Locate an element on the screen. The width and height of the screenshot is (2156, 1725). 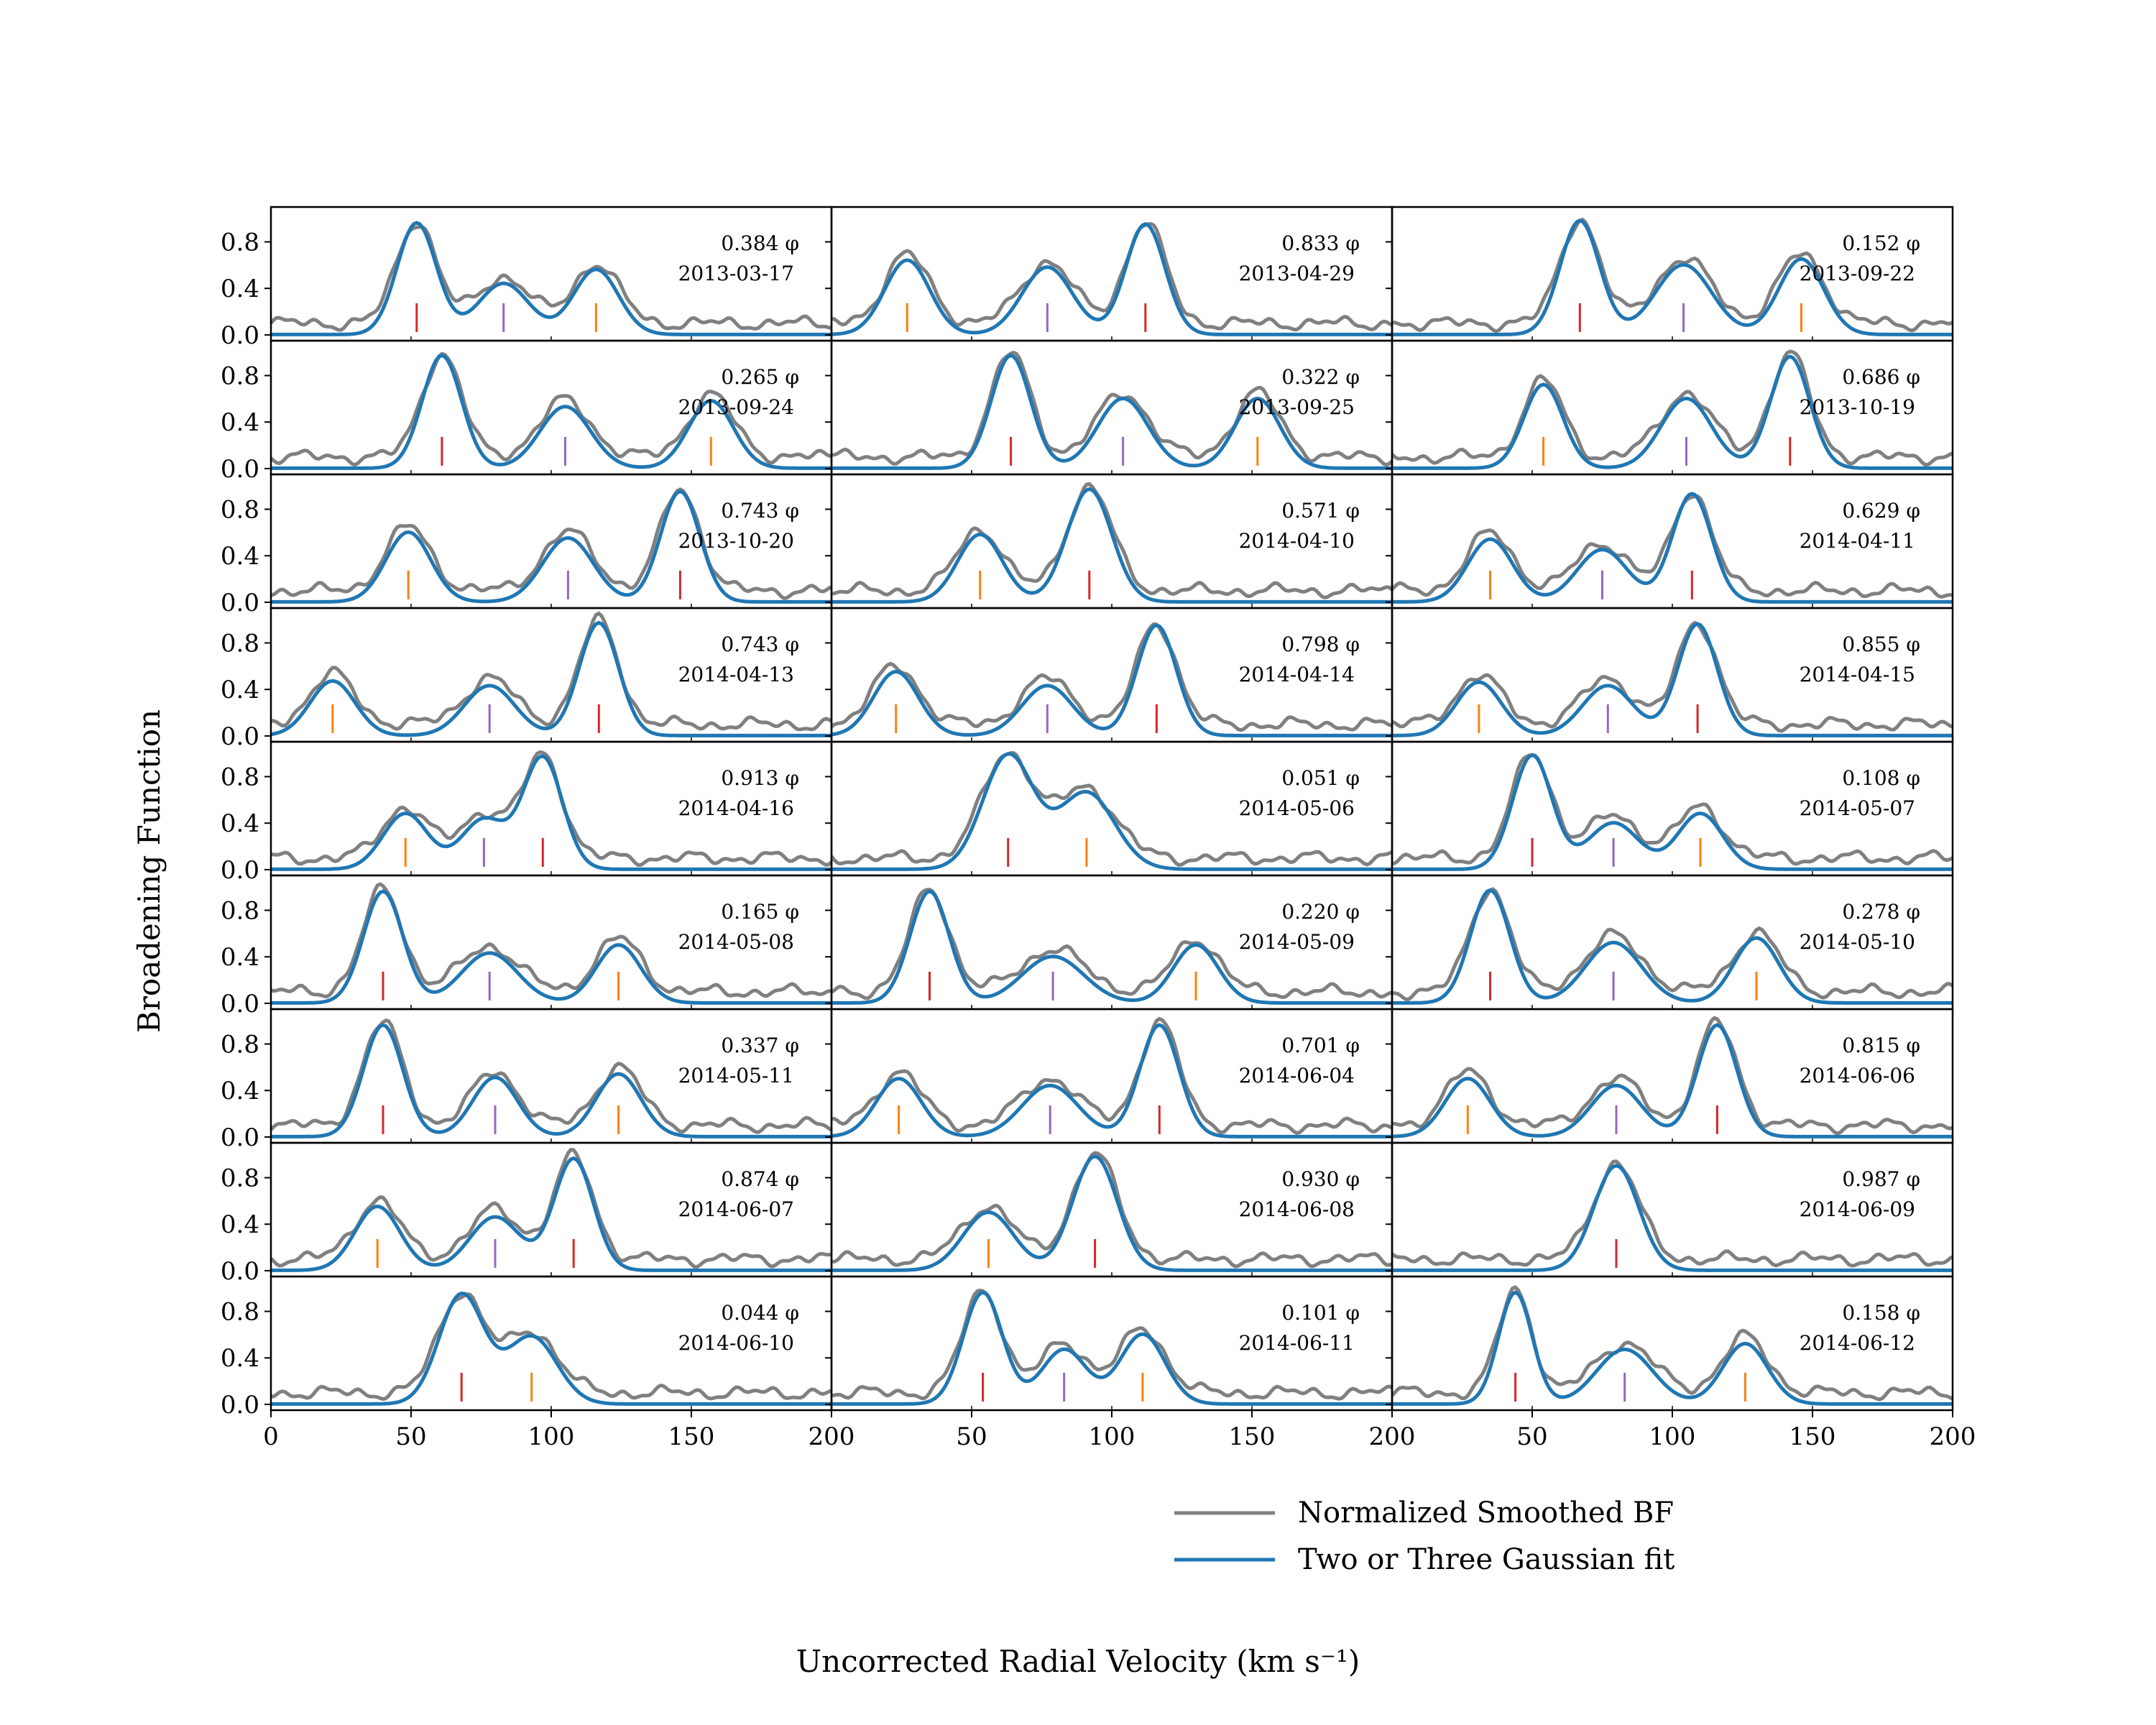
panel: 0.0 0.4 0.8 0.743 φ 2014-04-13 is located at coordinates (527, 679).